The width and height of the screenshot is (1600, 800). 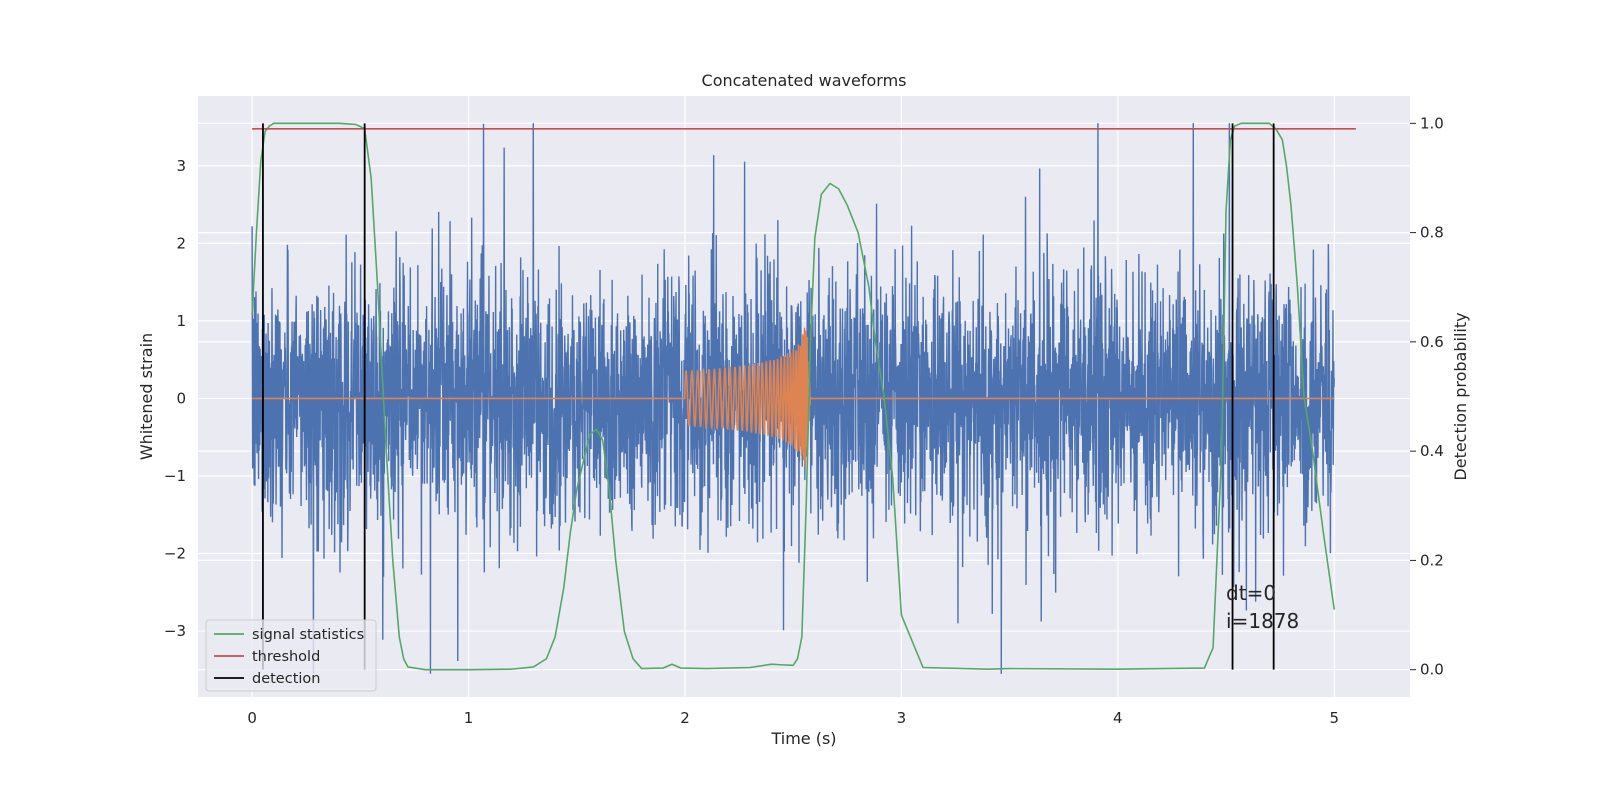 What do you see at coordinates (181, 398) in the screenshot?
I see `y-tick-label-left: 0` at bounding box center [181, 398].